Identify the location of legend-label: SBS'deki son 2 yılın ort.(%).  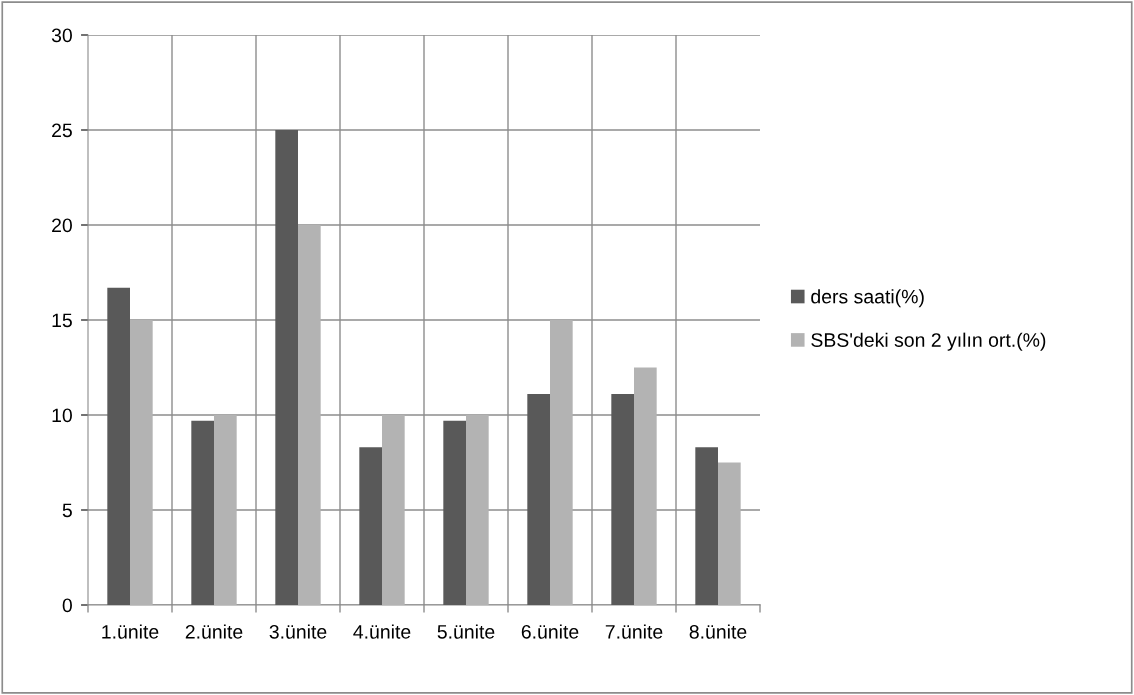
(928, 341).